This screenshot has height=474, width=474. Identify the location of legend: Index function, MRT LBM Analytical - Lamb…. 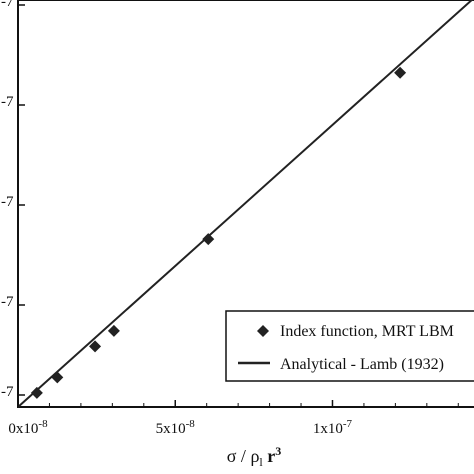
(349, 346).